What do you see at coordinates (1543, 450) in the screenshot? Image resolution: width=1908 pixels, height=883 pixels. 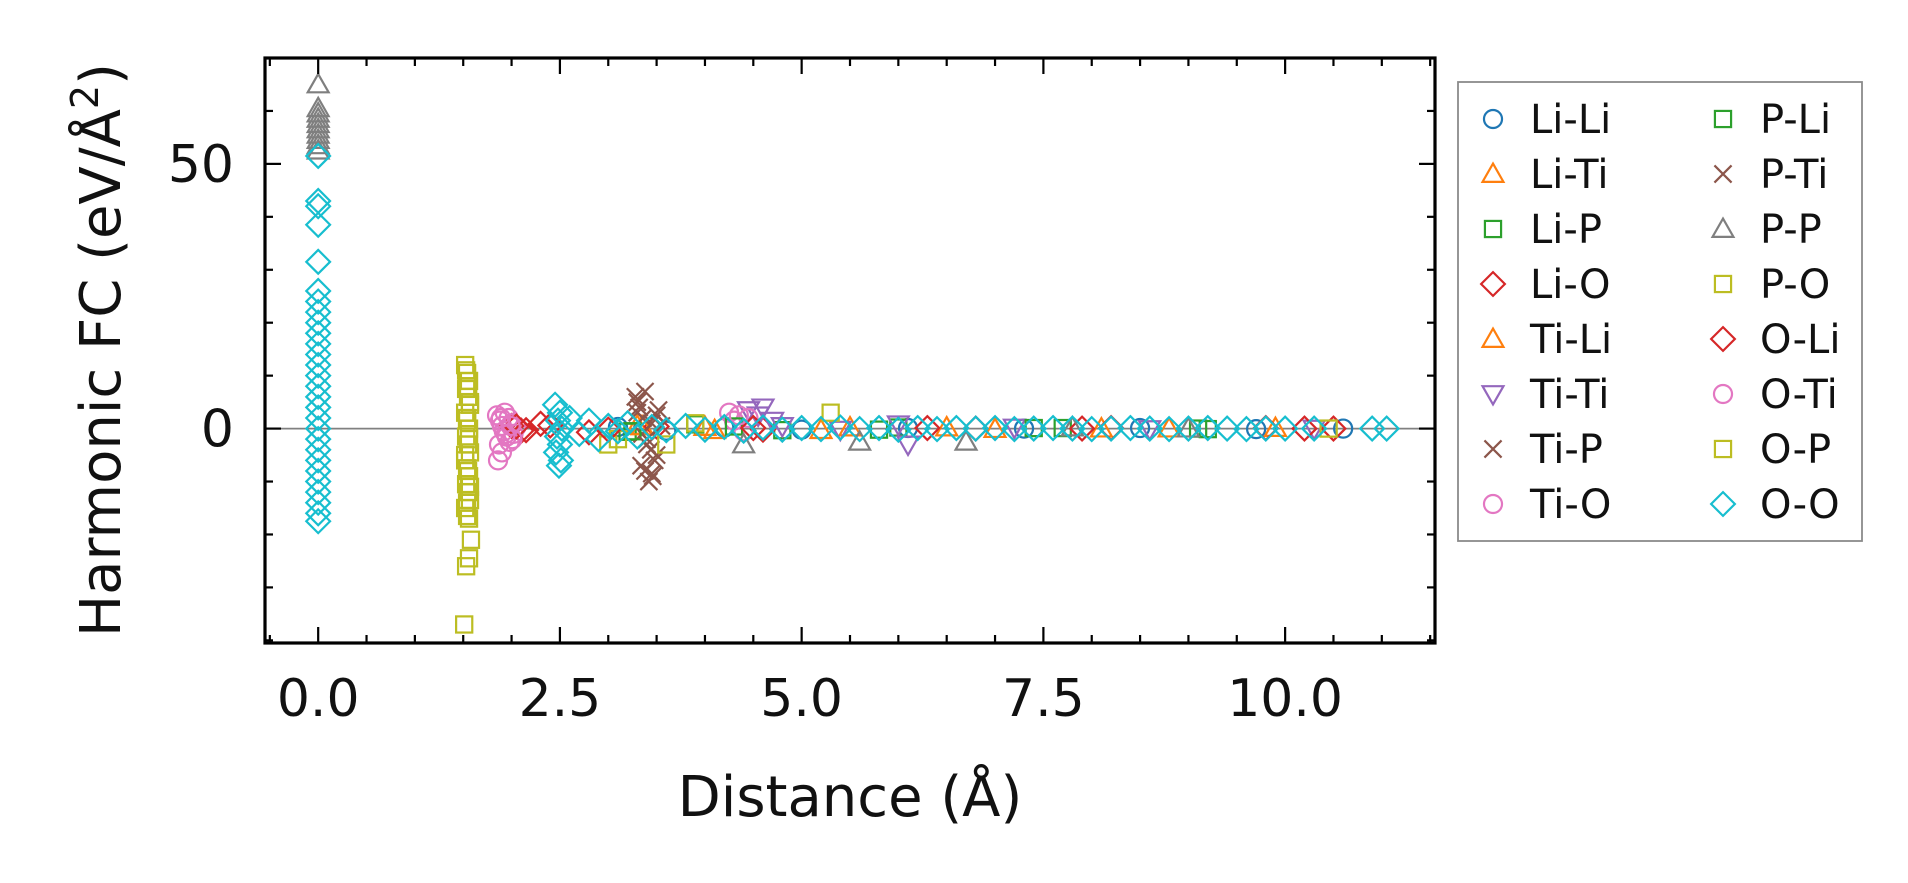 I see `legend-item-ti-p: Ti-P` at bounding box center [1543, 450].